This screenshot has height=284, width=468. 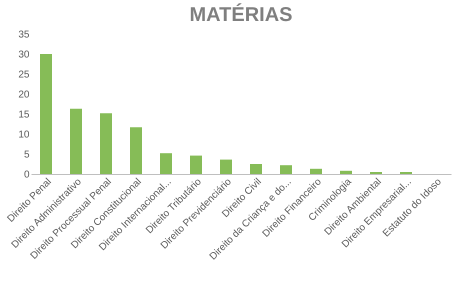 What do you see at coordinates (27, 155) in the screenshot?
I see `y-tick-label: 5` at bounding box center [27, 155].